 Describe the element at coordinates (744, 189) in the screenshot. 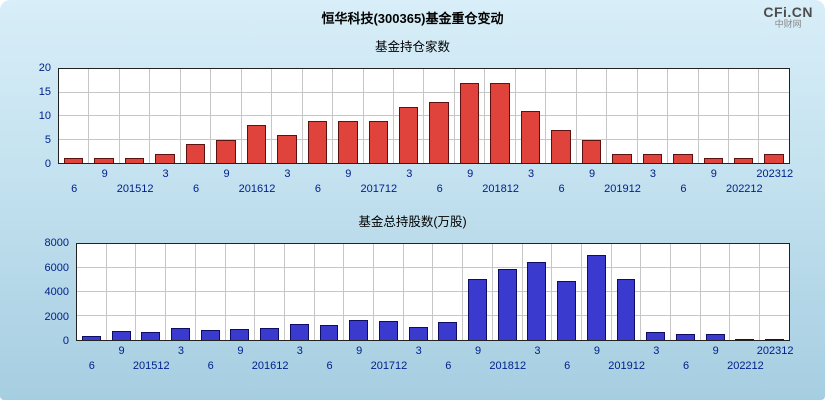

I see `x-tick-label: 202212` at that location.